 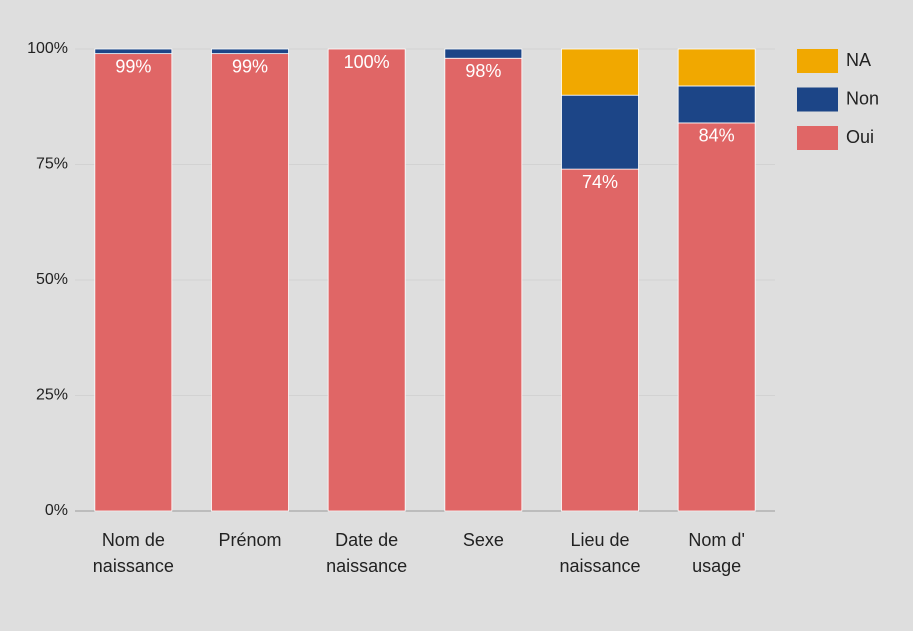 What do you see at coordinates (600, 182) in the screenshot?
I see `value-label: 74%` at bounding box center [600, 182].